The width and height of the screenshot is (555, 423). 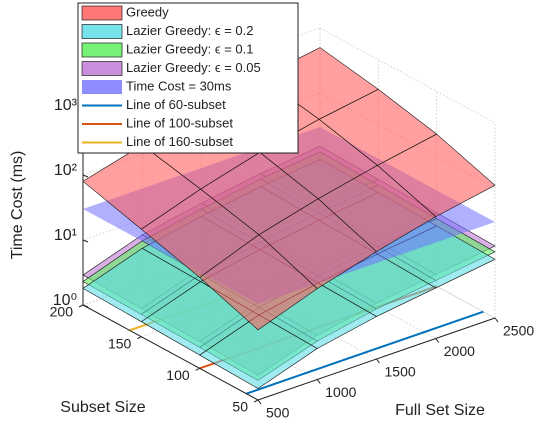 I want to click on z-axis-label: Time Cost (ms), so click(x=17, y=205).